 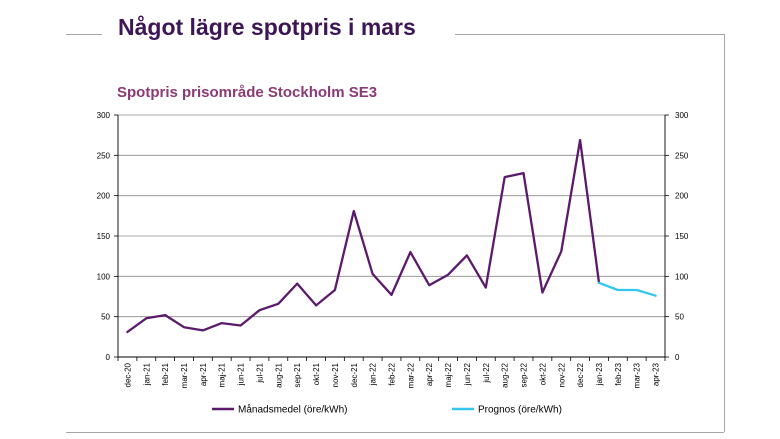 What do you see at coordinates (108, 357) in the screenshot?
I see `y-tick-left-0: 0` at bounding box center [108, 357].